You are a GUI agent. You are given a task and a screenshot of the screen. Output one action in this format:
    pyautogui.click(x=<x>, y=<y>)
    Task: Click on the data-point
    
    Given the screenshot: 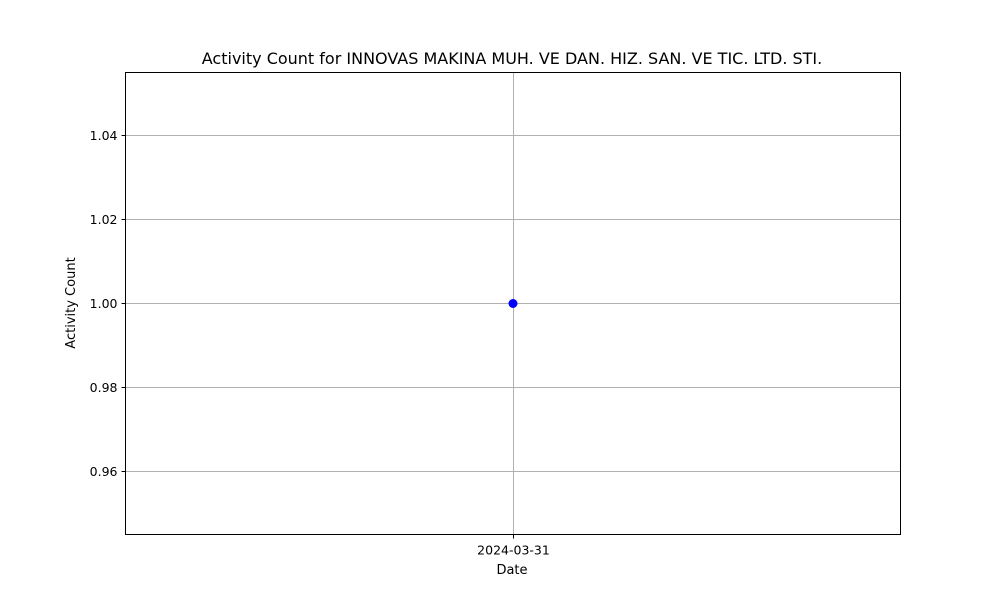 What is the action you would take?
    pyautogui.click(x=513, y=303)
    